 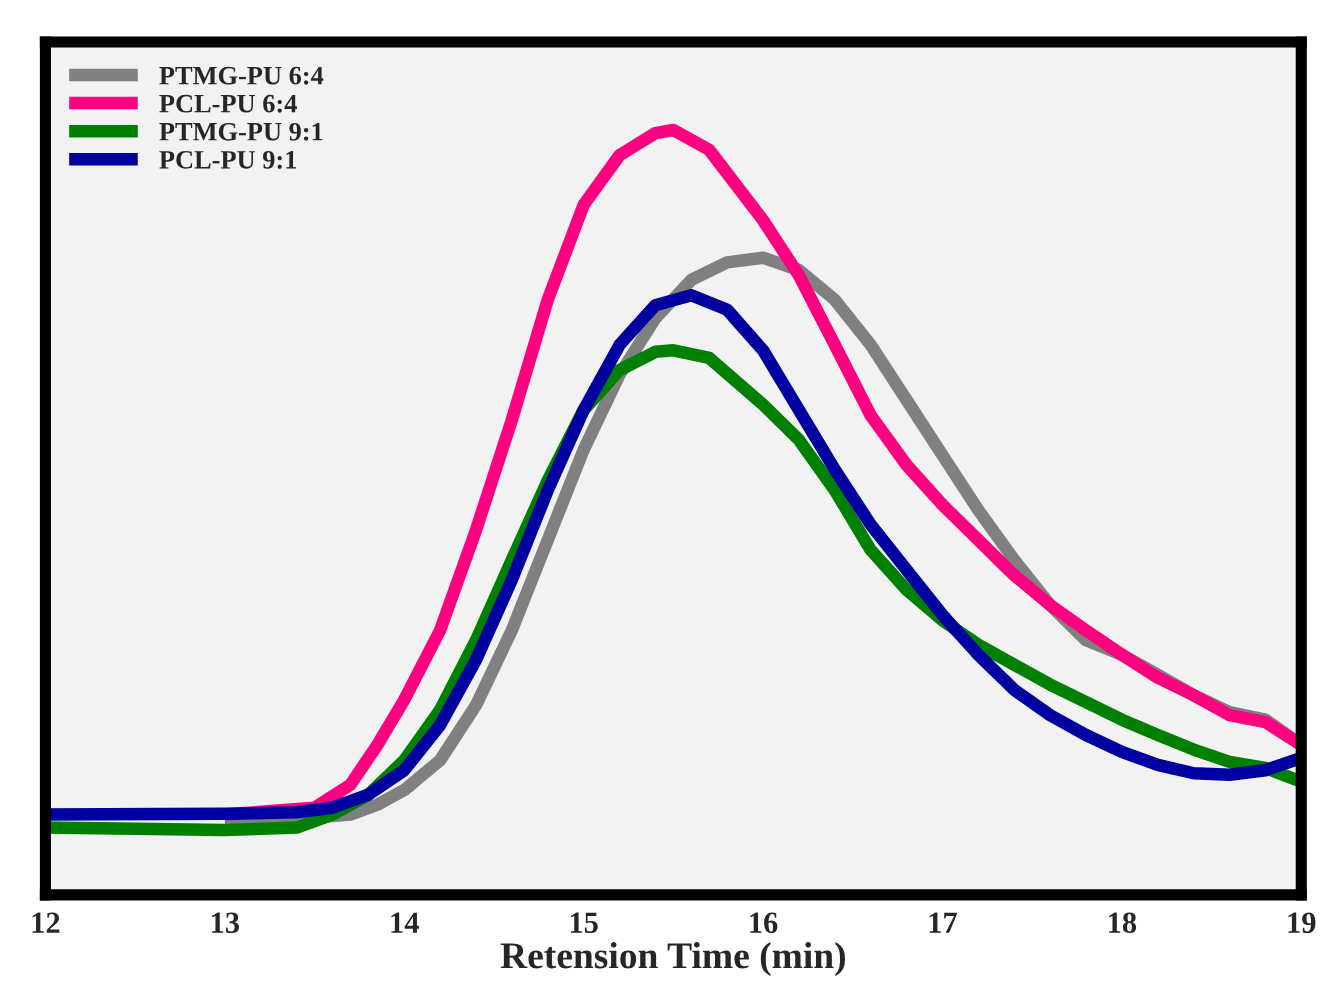 I want to click on x-tick-label: 17, so click(x=943, y=922).